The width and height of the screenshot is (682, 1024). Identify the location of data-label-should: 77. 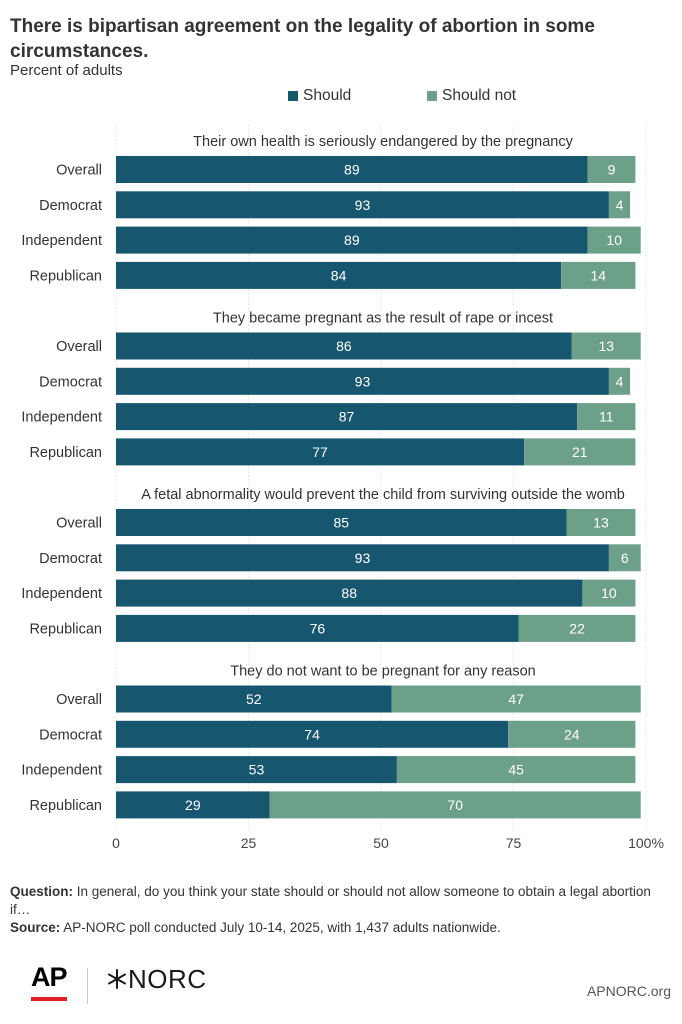
(320, 452).